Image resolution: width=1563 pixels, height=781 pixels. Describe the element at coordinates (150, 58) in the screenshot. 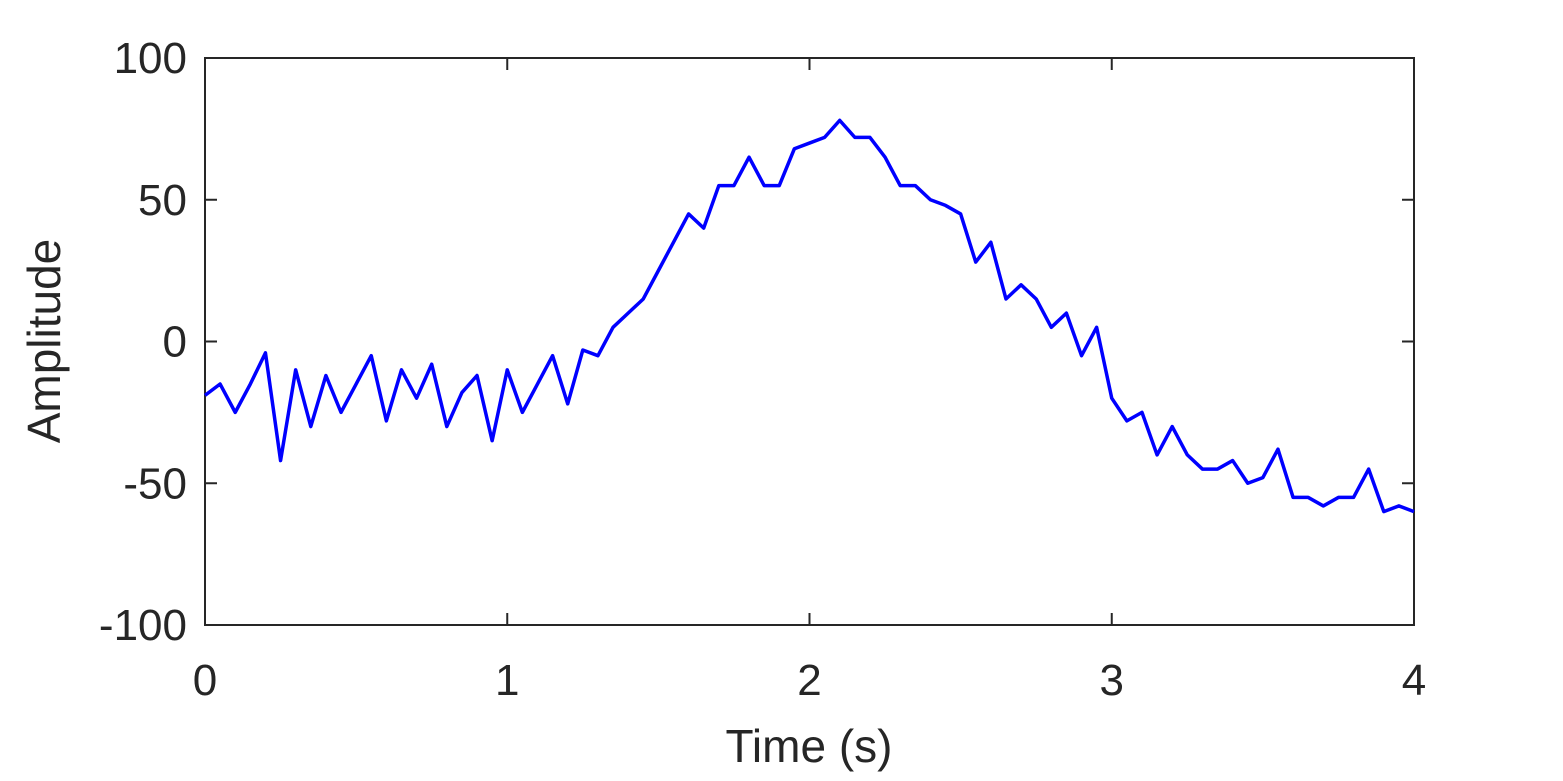

I see `y-tick-label: 100` at that location.